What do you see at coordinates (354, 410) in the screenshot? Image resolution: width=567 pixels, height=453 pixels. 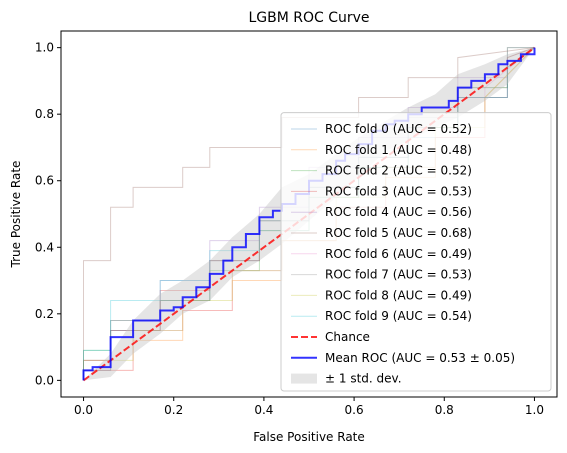 I see `x-tick-label: 0.6` at bounding box center [354, 410].